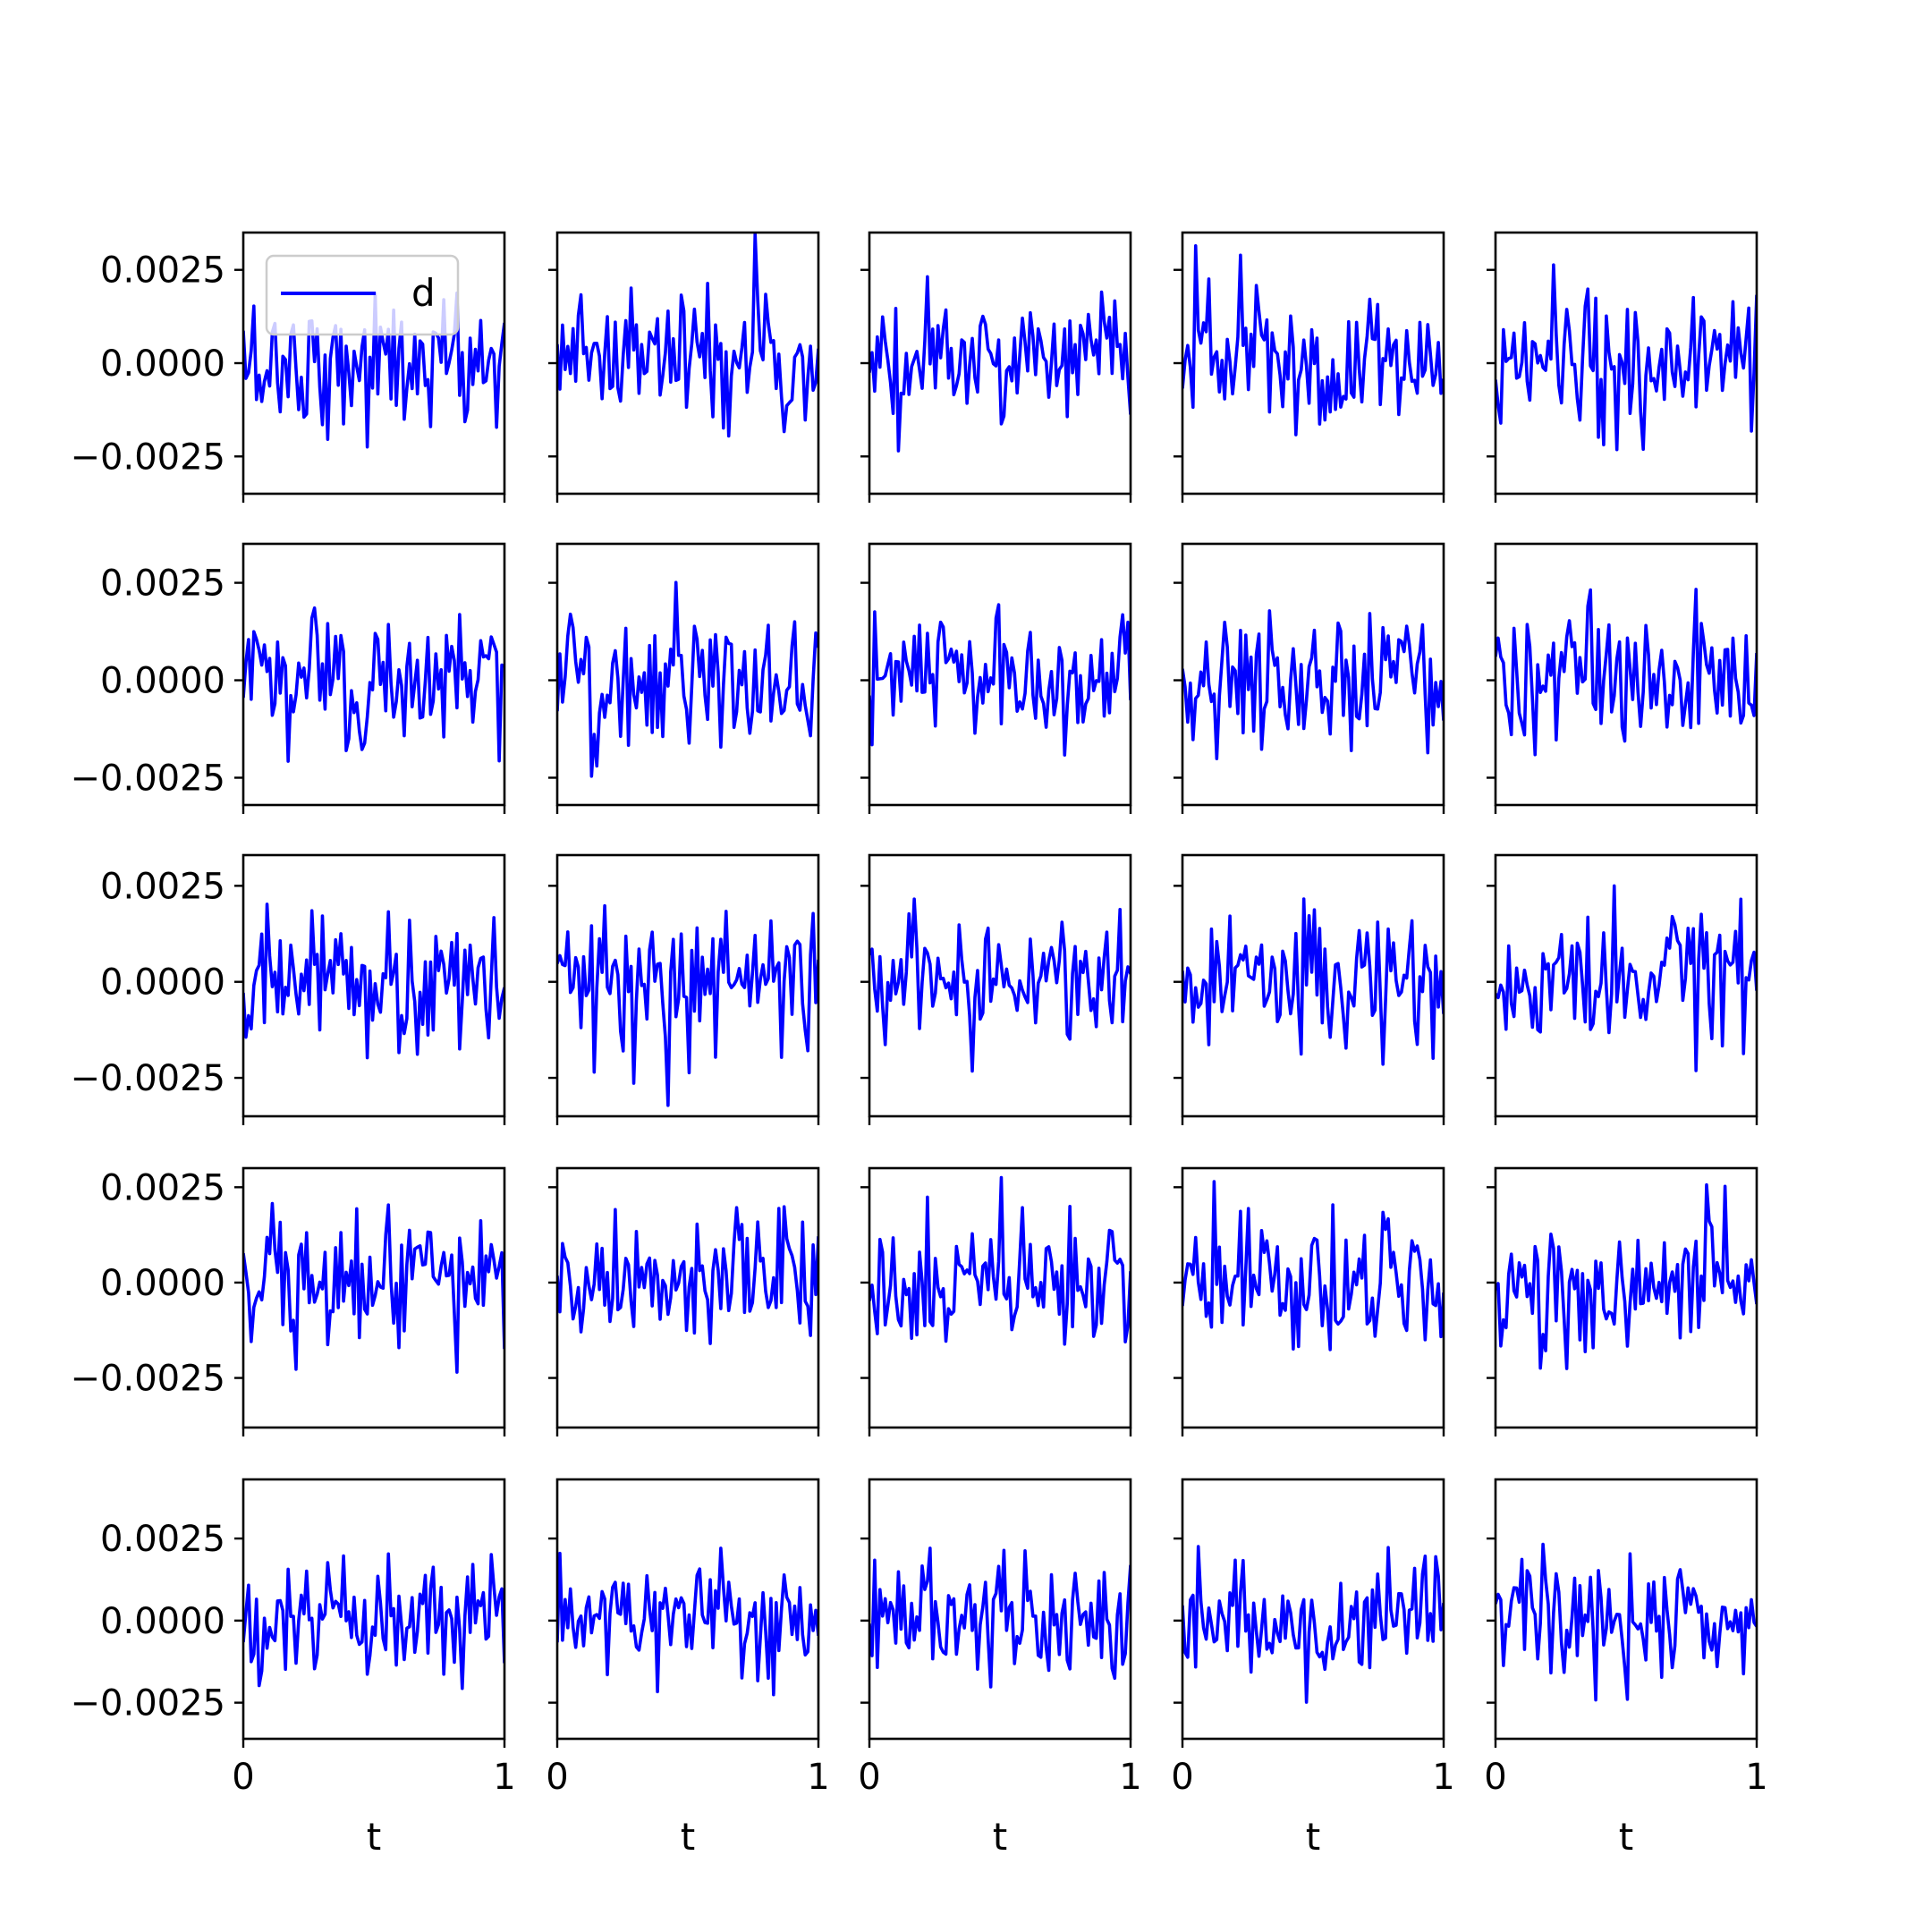 The image size is (1932, 1932). I want to click on panel-r4-c5, so click(1622, 1301).